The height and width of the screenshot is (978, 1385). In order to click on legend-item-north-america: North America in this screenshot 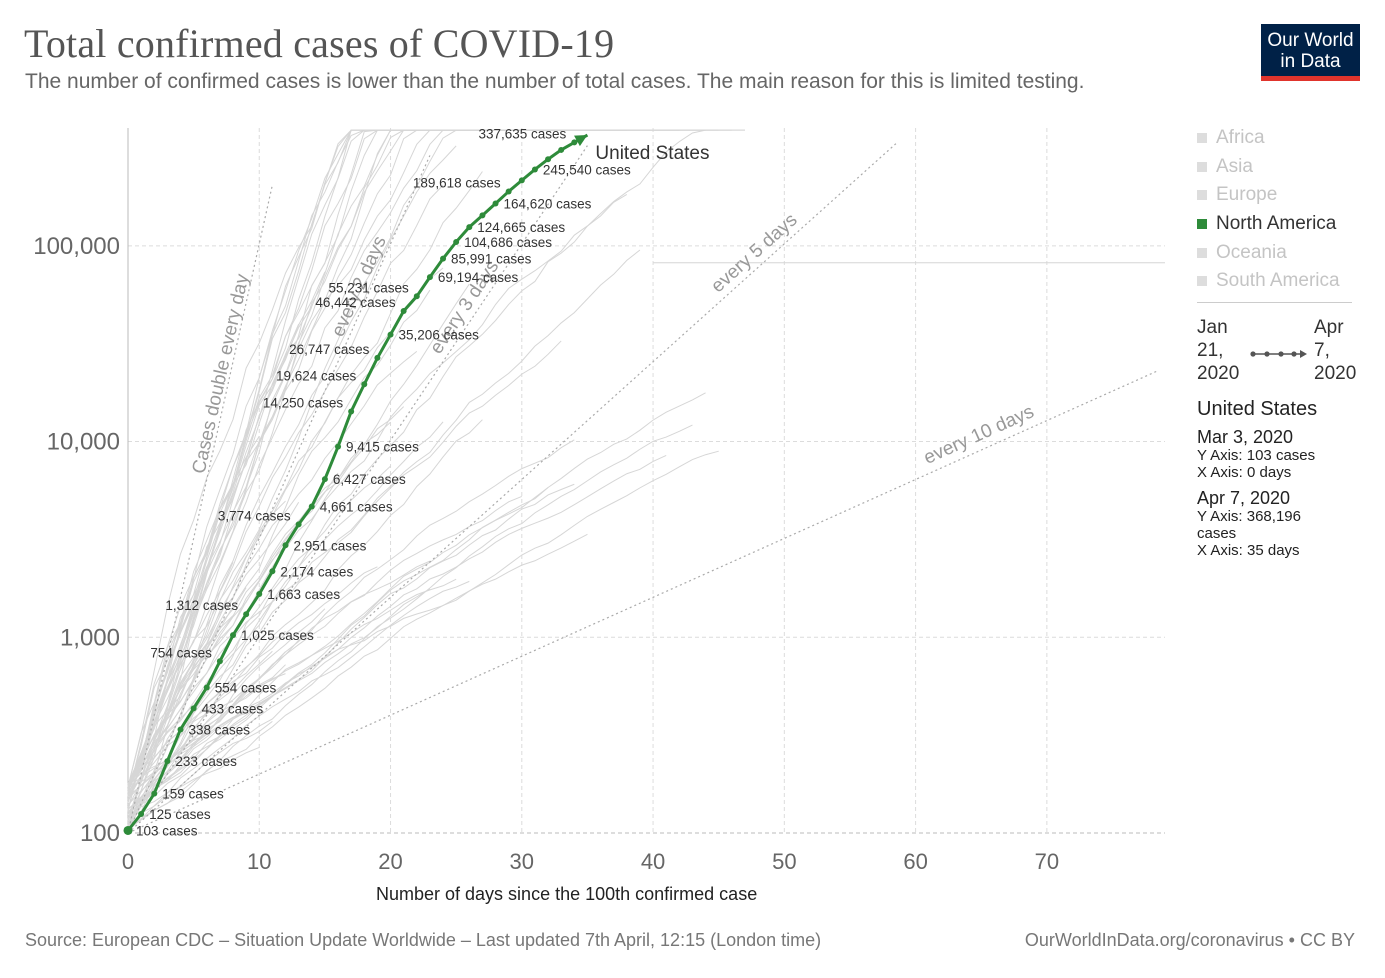, I will do `click(1277, 224)`.